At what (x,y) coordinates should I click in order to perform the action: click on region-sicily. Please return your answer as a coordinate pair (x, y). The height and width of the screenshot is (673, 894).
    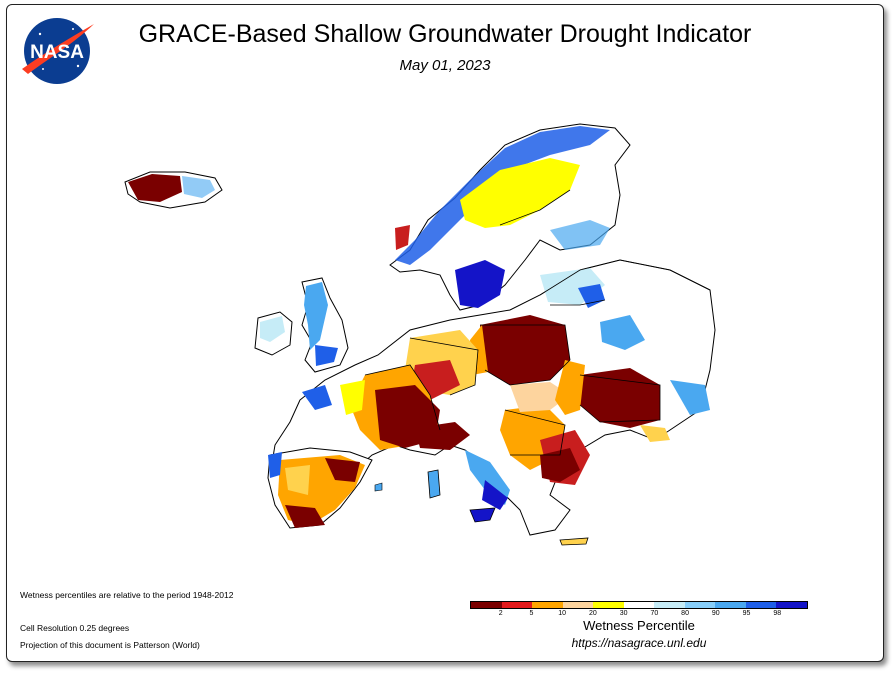
    Looking at the image, I should click on (482, 515).